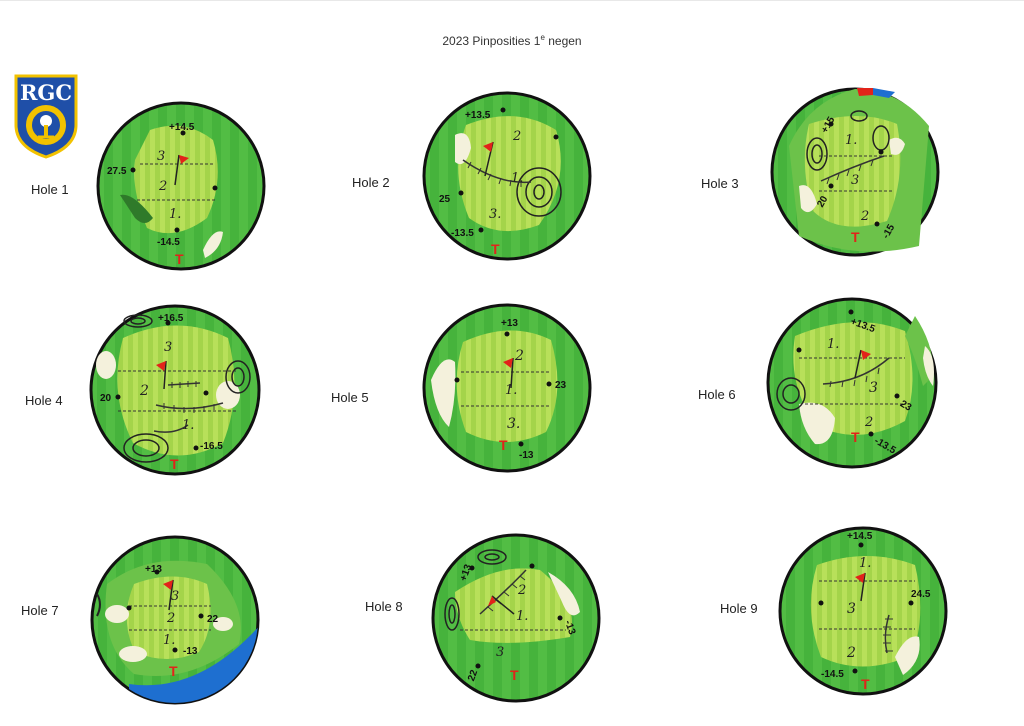 Image resolution: width=1024 pixels, height=726 pixels. I want to click on green-diagram-7: 3 2 1. +13 22 -13 T, so click(175, 620).